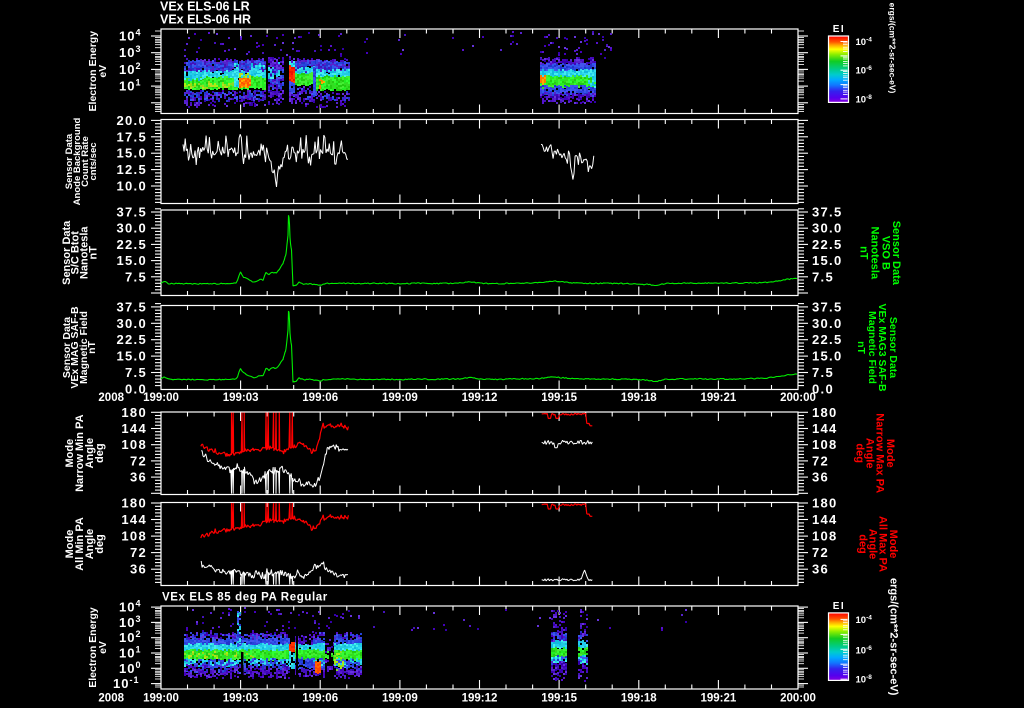 This screenshot has width=1024, height=708. Describe the element at coordinates (718, 699) in the screenshot. I see `svg-text: 199:21` at that location.